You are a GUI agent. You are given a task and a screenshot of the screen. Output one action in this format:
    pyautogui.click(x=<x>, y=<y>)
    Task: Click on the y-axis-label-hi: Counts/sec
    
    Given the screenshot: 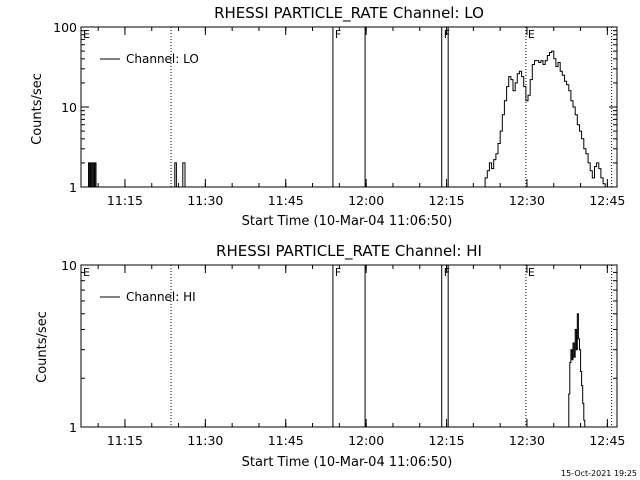 What is the action you would take?
    pyautogui.click(x=42, y=347)
    